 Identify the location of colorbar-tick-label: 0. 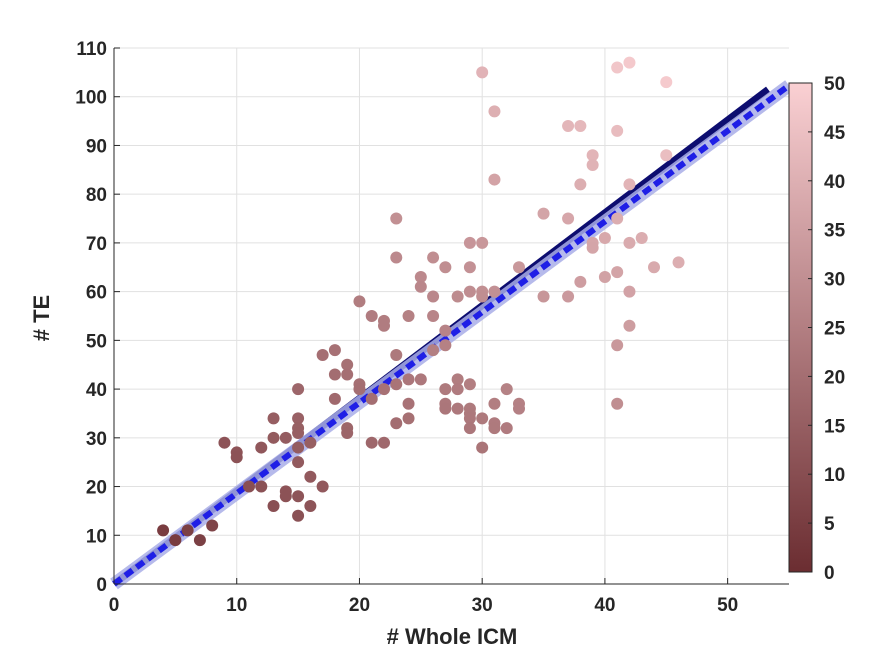
(829, 573).